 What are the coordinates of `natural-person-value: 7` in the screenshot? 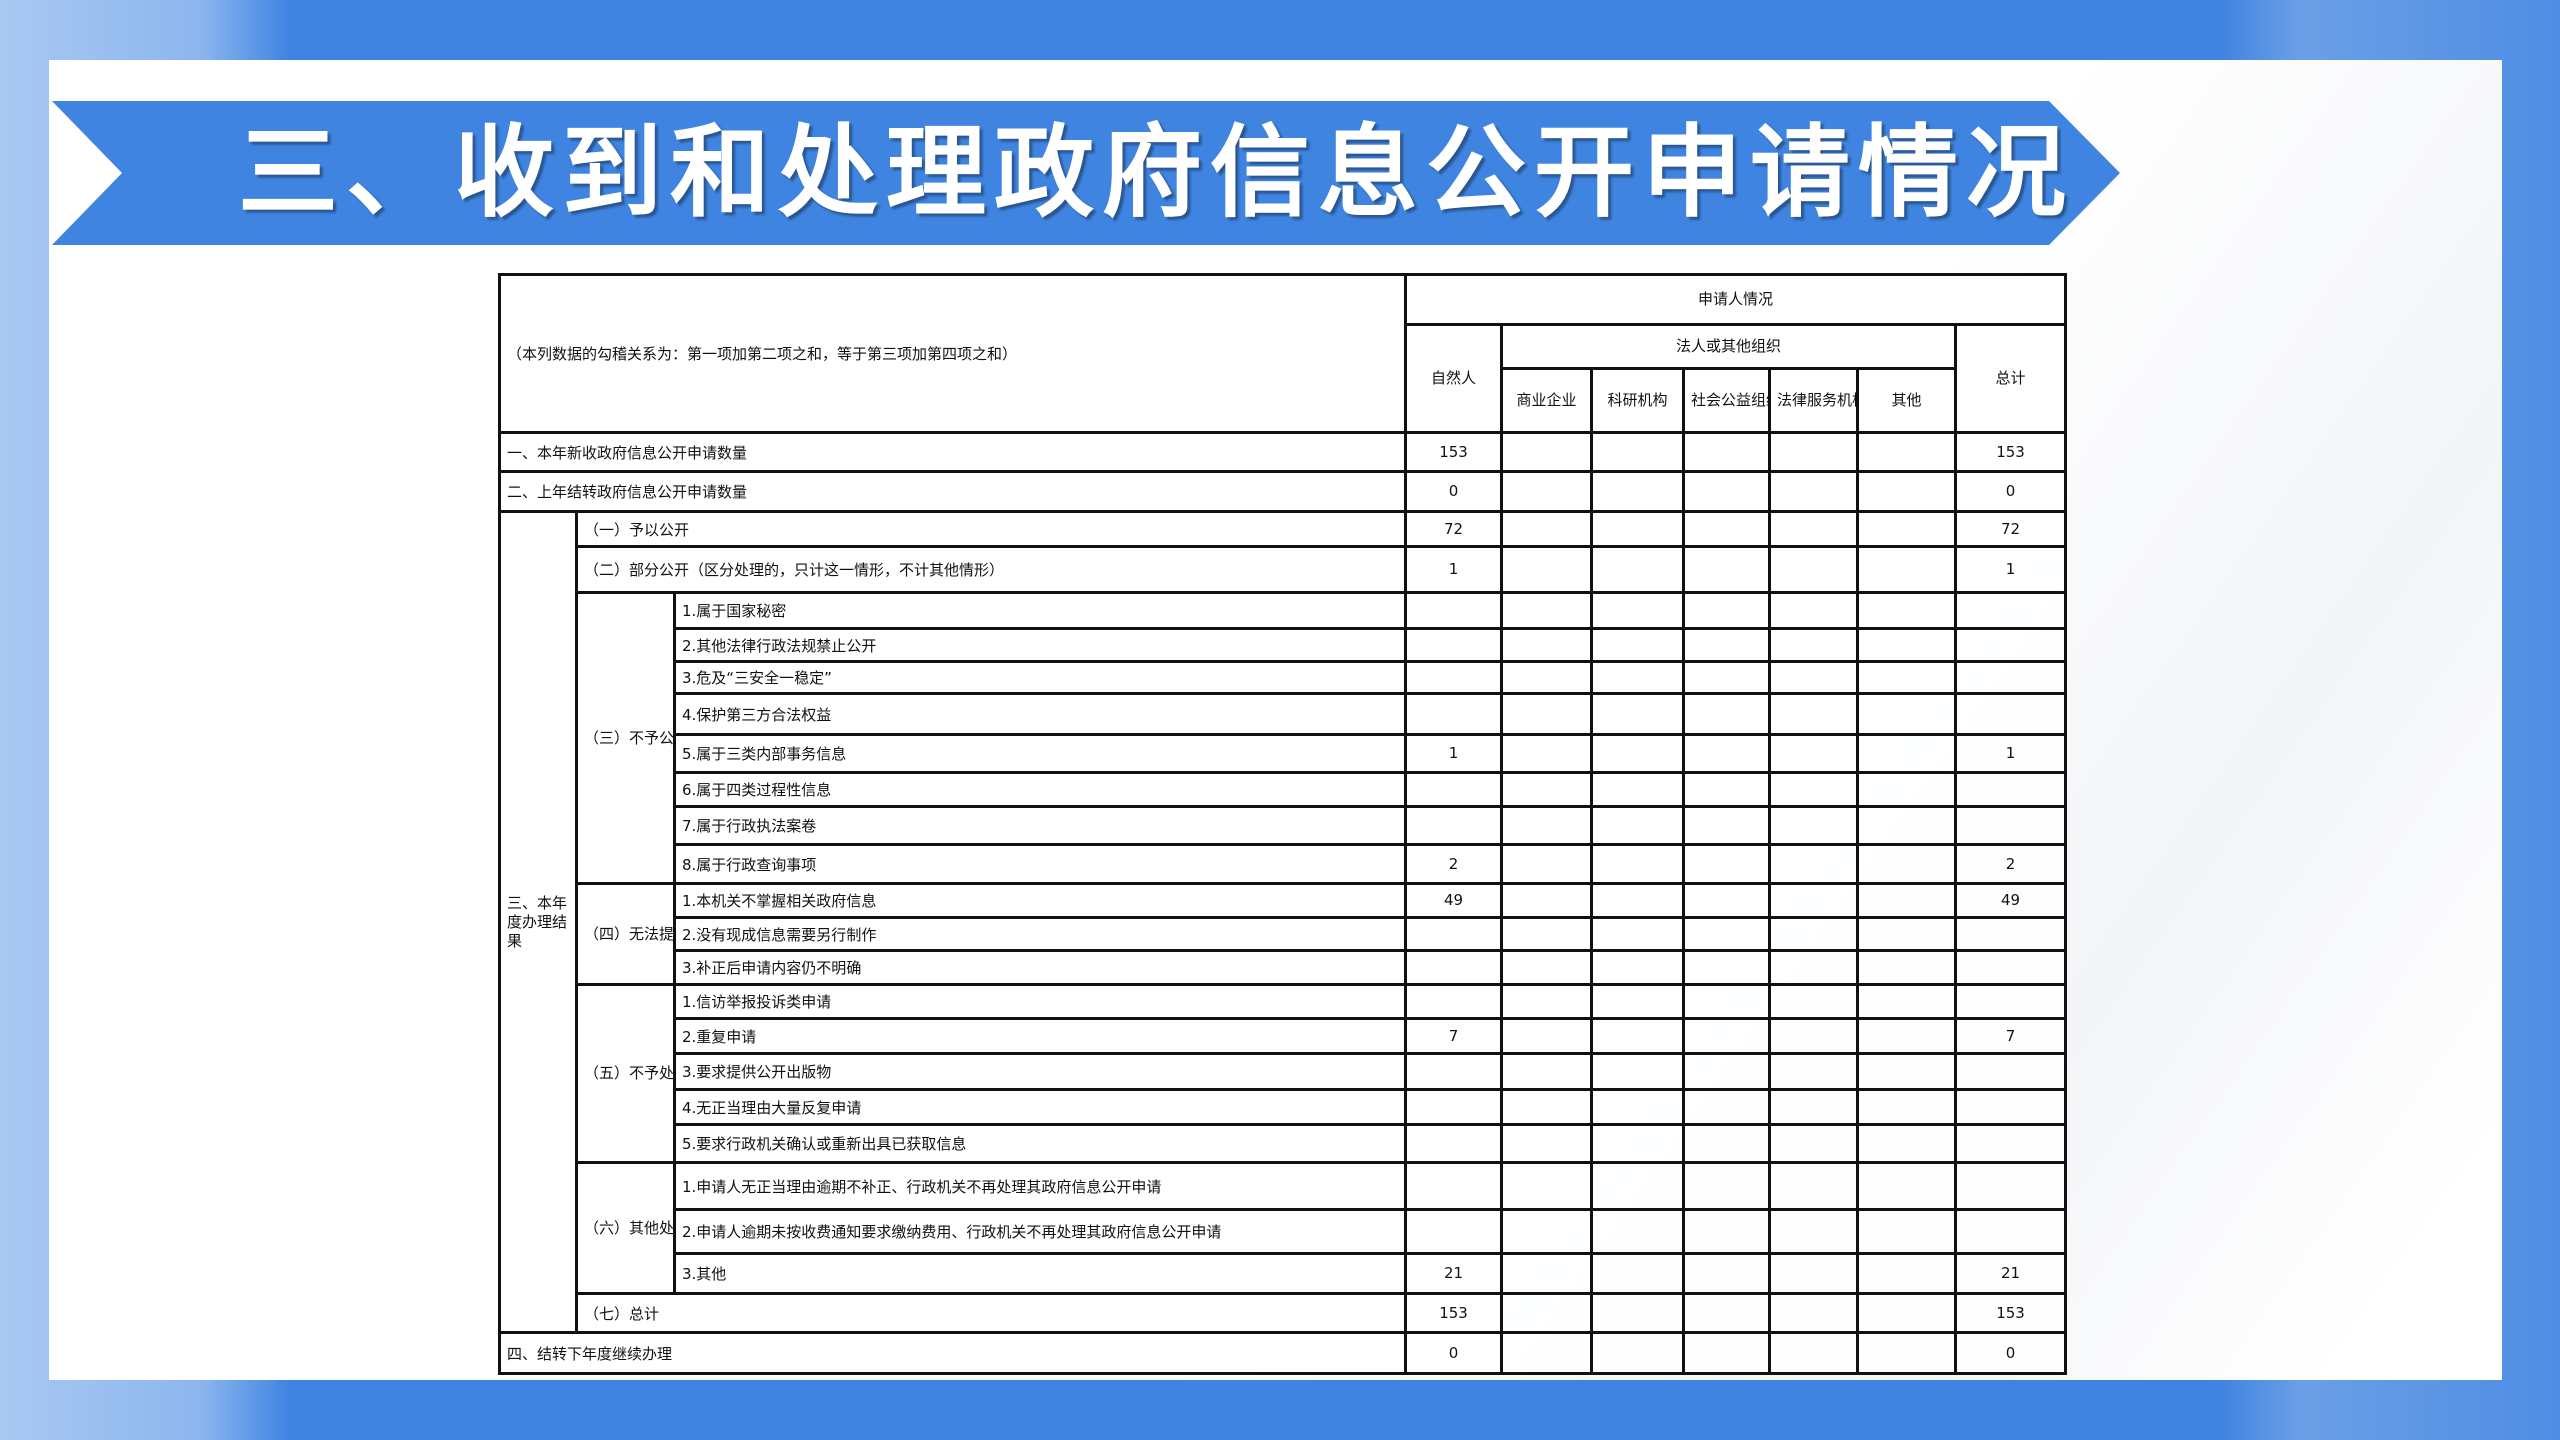 It's located at (1454, 1036).